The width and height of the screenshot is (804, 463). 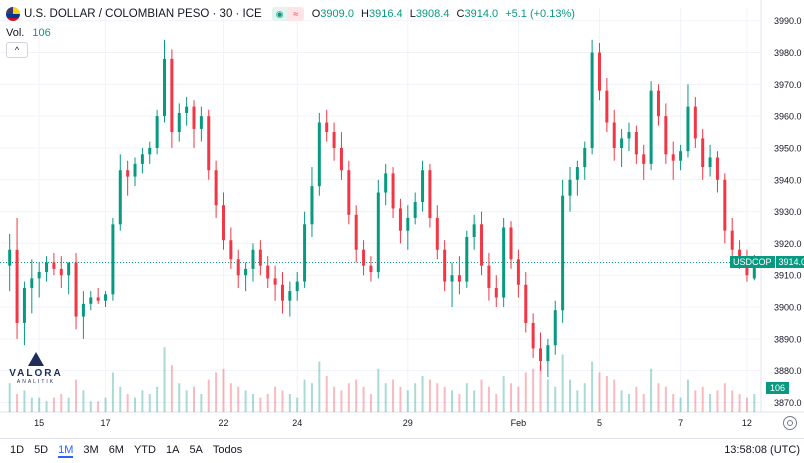 I want to click on y-tick-label: 3960.0, so click(x=788, y=117).